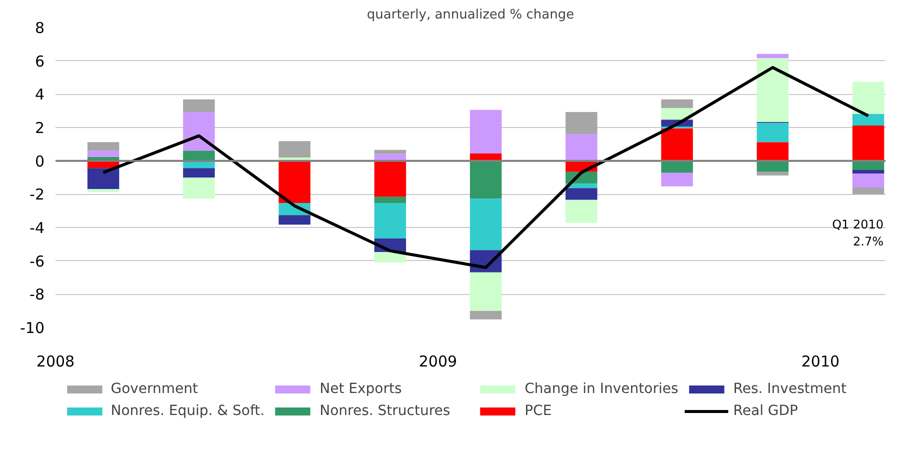  What do you see at coordinates (361, 389) in the screenshot?
I see `legend-label: Net Exports` at bounding box center [361, 389].